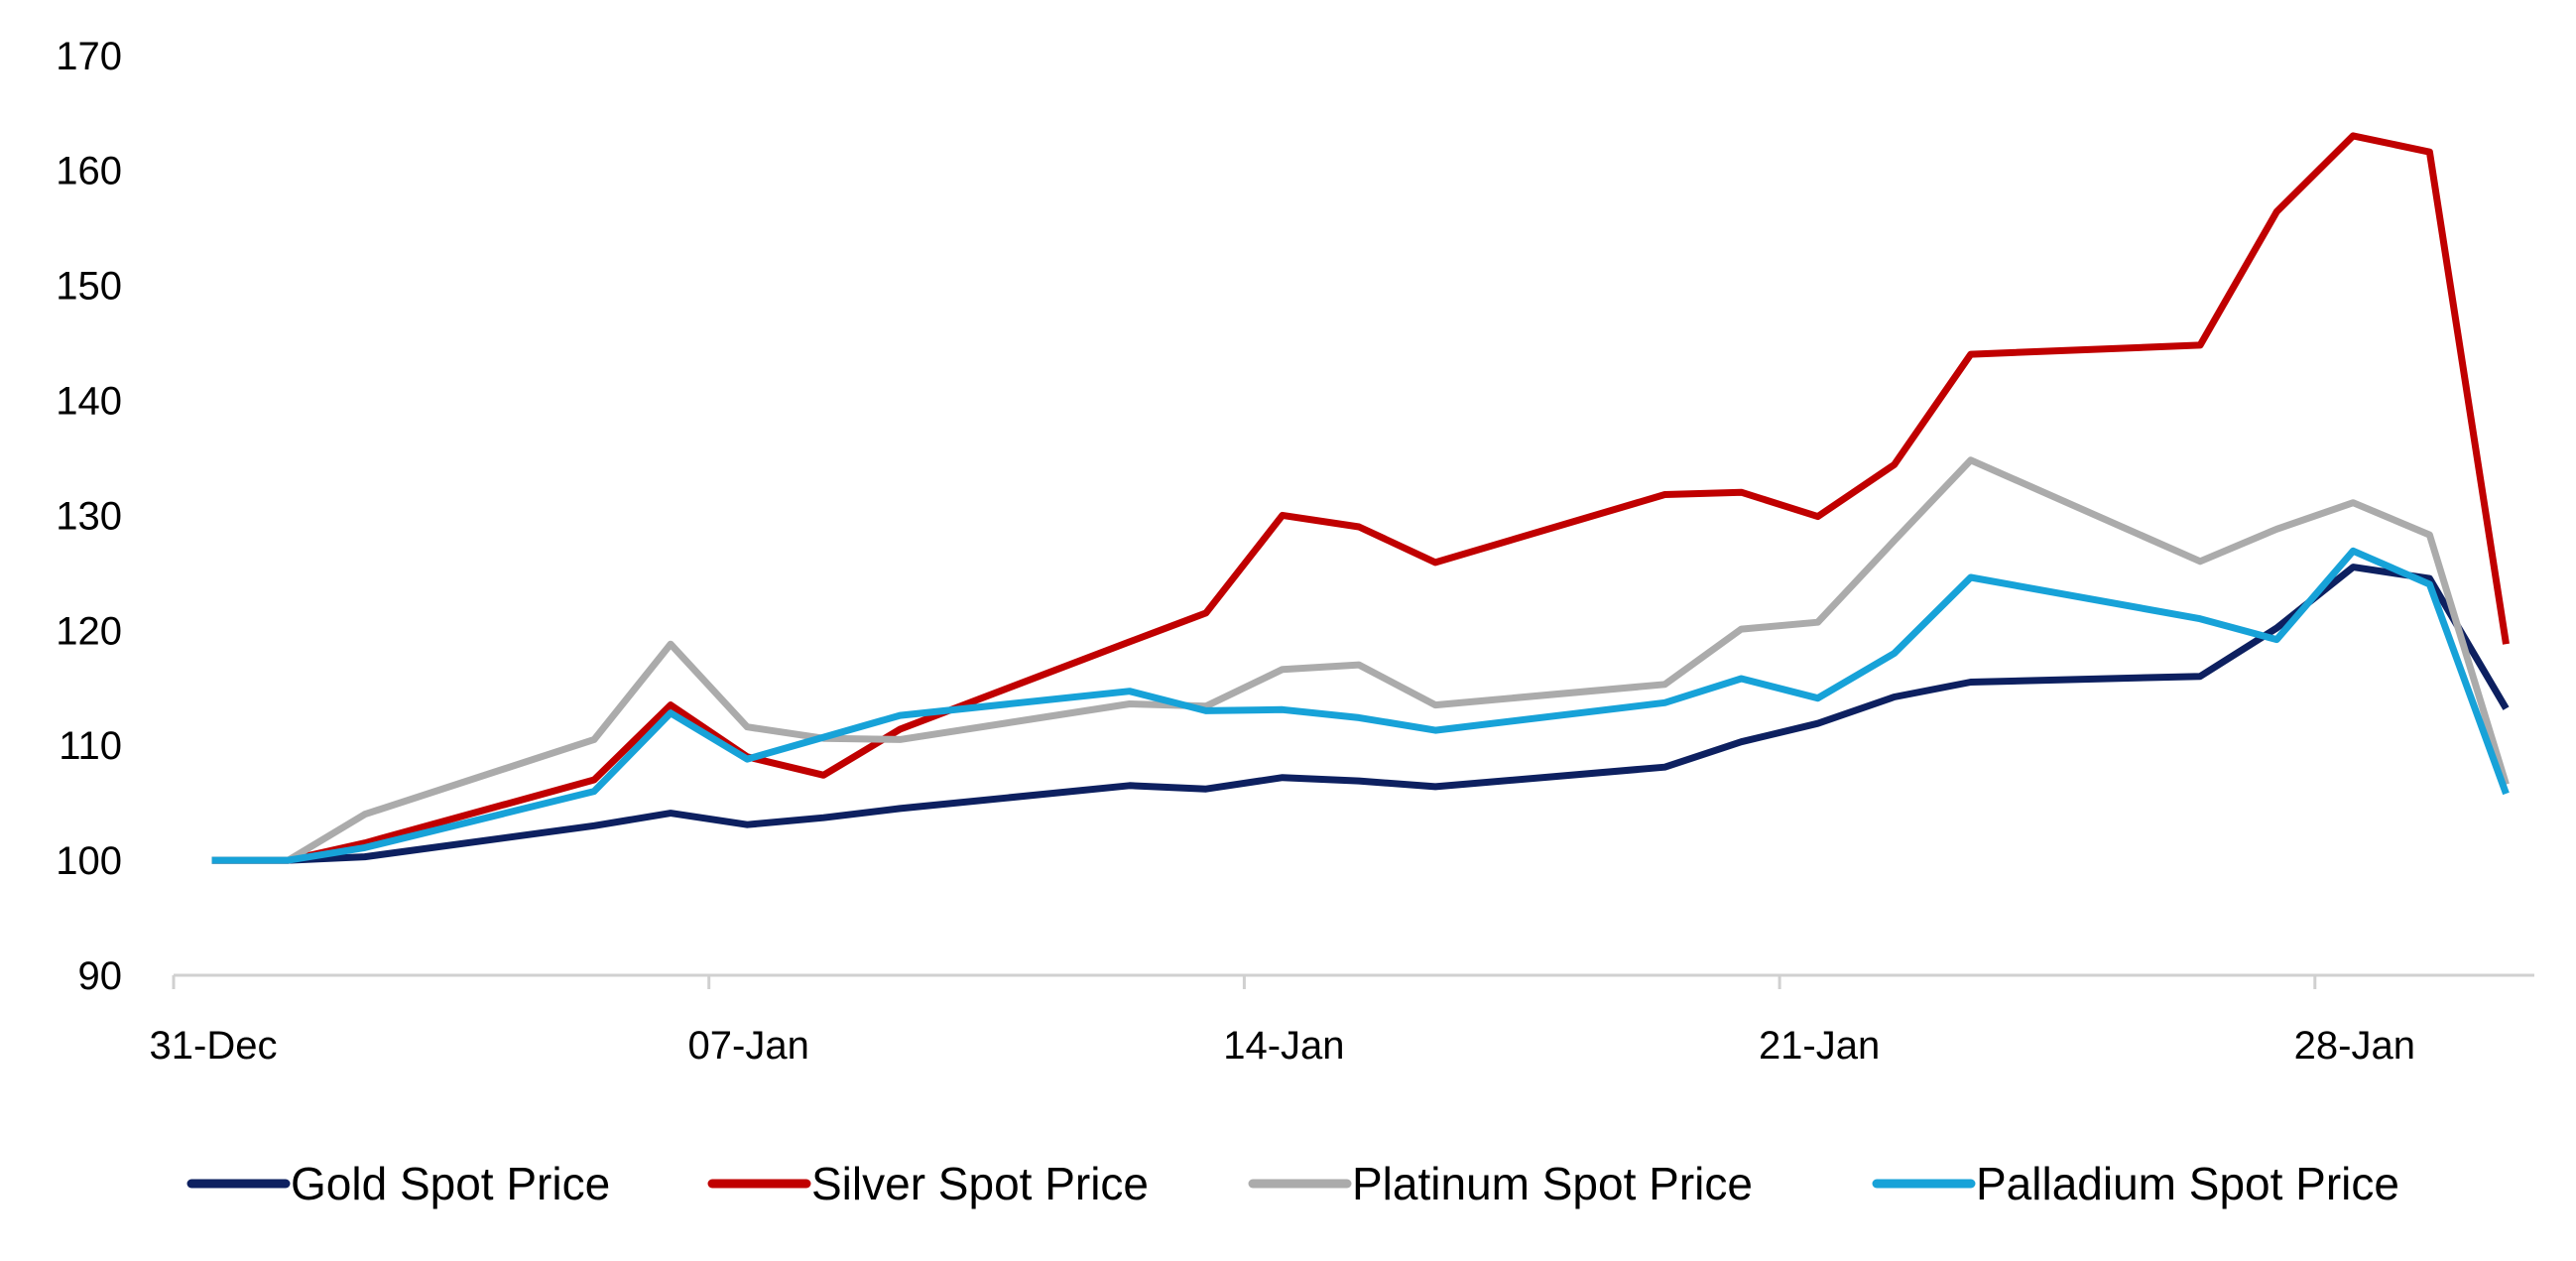 The width and height of the screenshot is (2576, 1261). What do you see at coordinates (90, 746) in the screenshot?
I see `y-tick-label-110: 110` at bounding box center [90, 746].